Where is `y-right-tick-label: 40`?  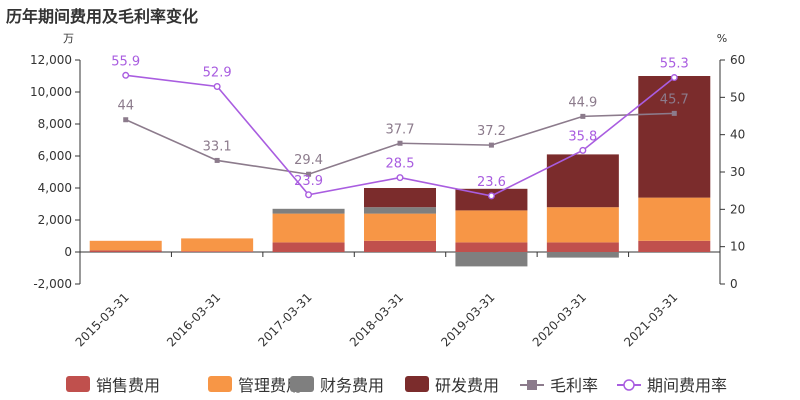 y-right-tick-label: 40 is located at coordinates (737, 135).